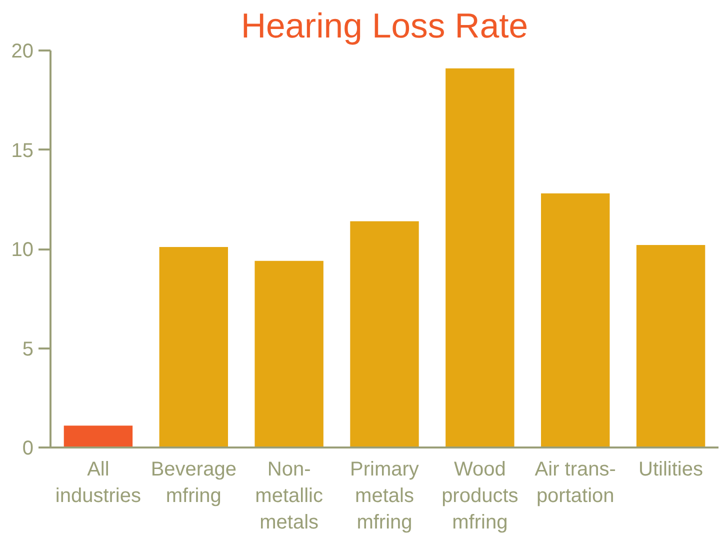  I want to click on y-tick-label: 5, so click(28, 349).